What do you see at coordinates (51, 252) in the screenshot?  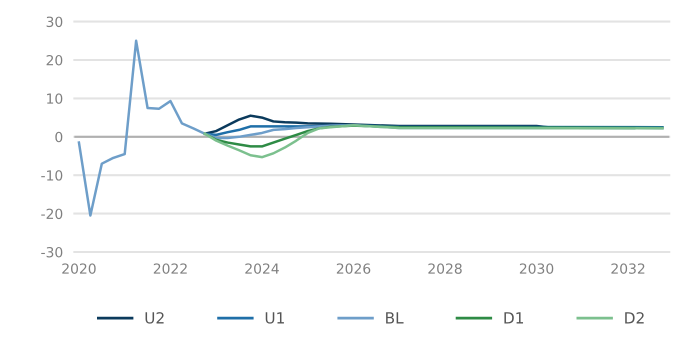 I see `y-tick-label: -30` at bounding box center [51, 252].